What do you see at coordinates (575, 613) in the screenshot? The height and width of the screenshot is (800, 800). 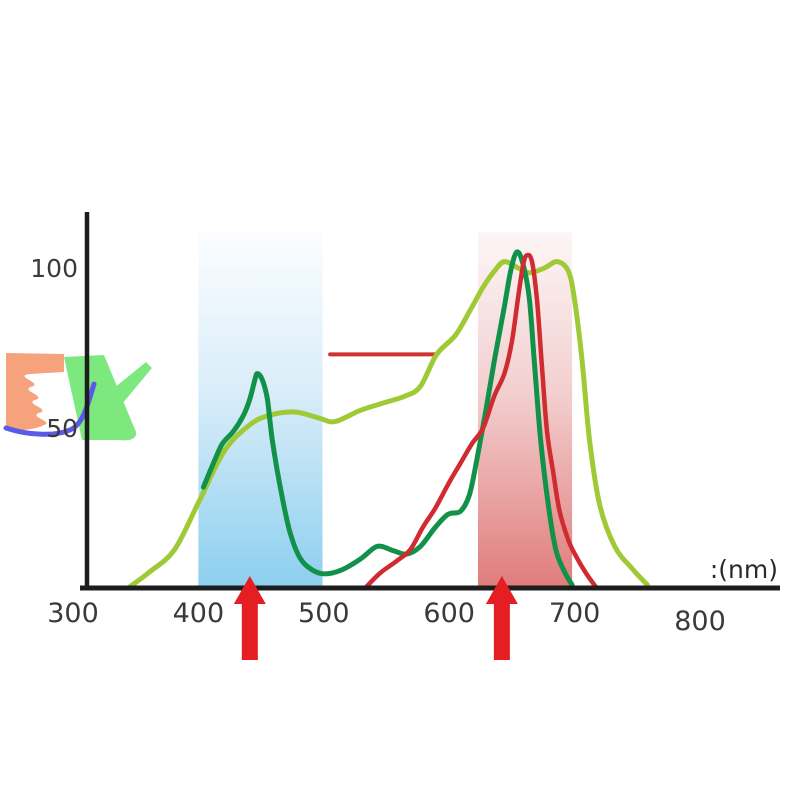 I see `x-tick-label-700: 700` at bounding box center [575, 613].